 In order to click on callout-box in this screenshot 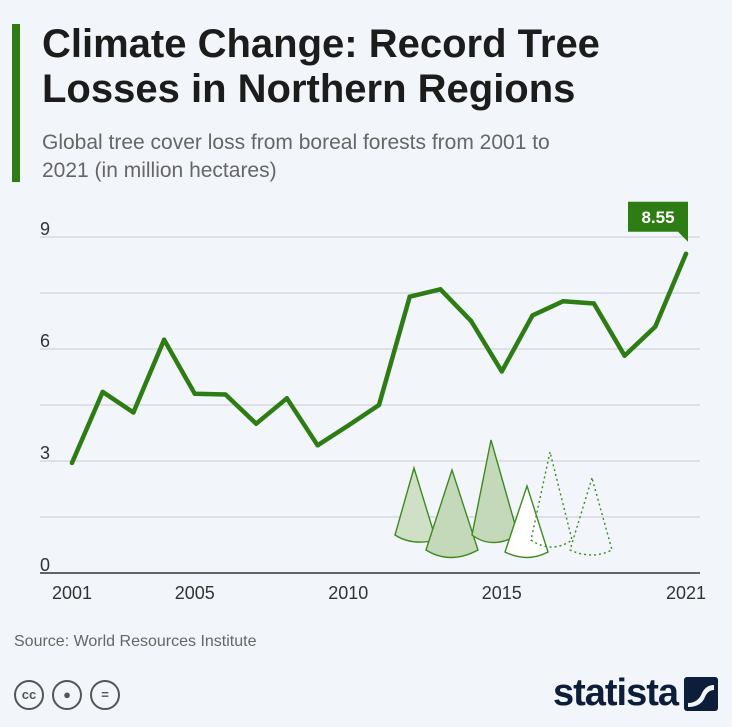, I will do `click(658, 221)`.